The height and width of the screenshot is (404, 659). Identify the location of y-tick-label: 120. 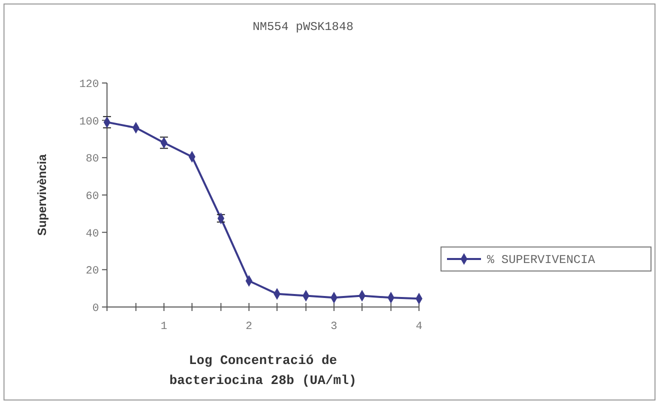
(89, 85).